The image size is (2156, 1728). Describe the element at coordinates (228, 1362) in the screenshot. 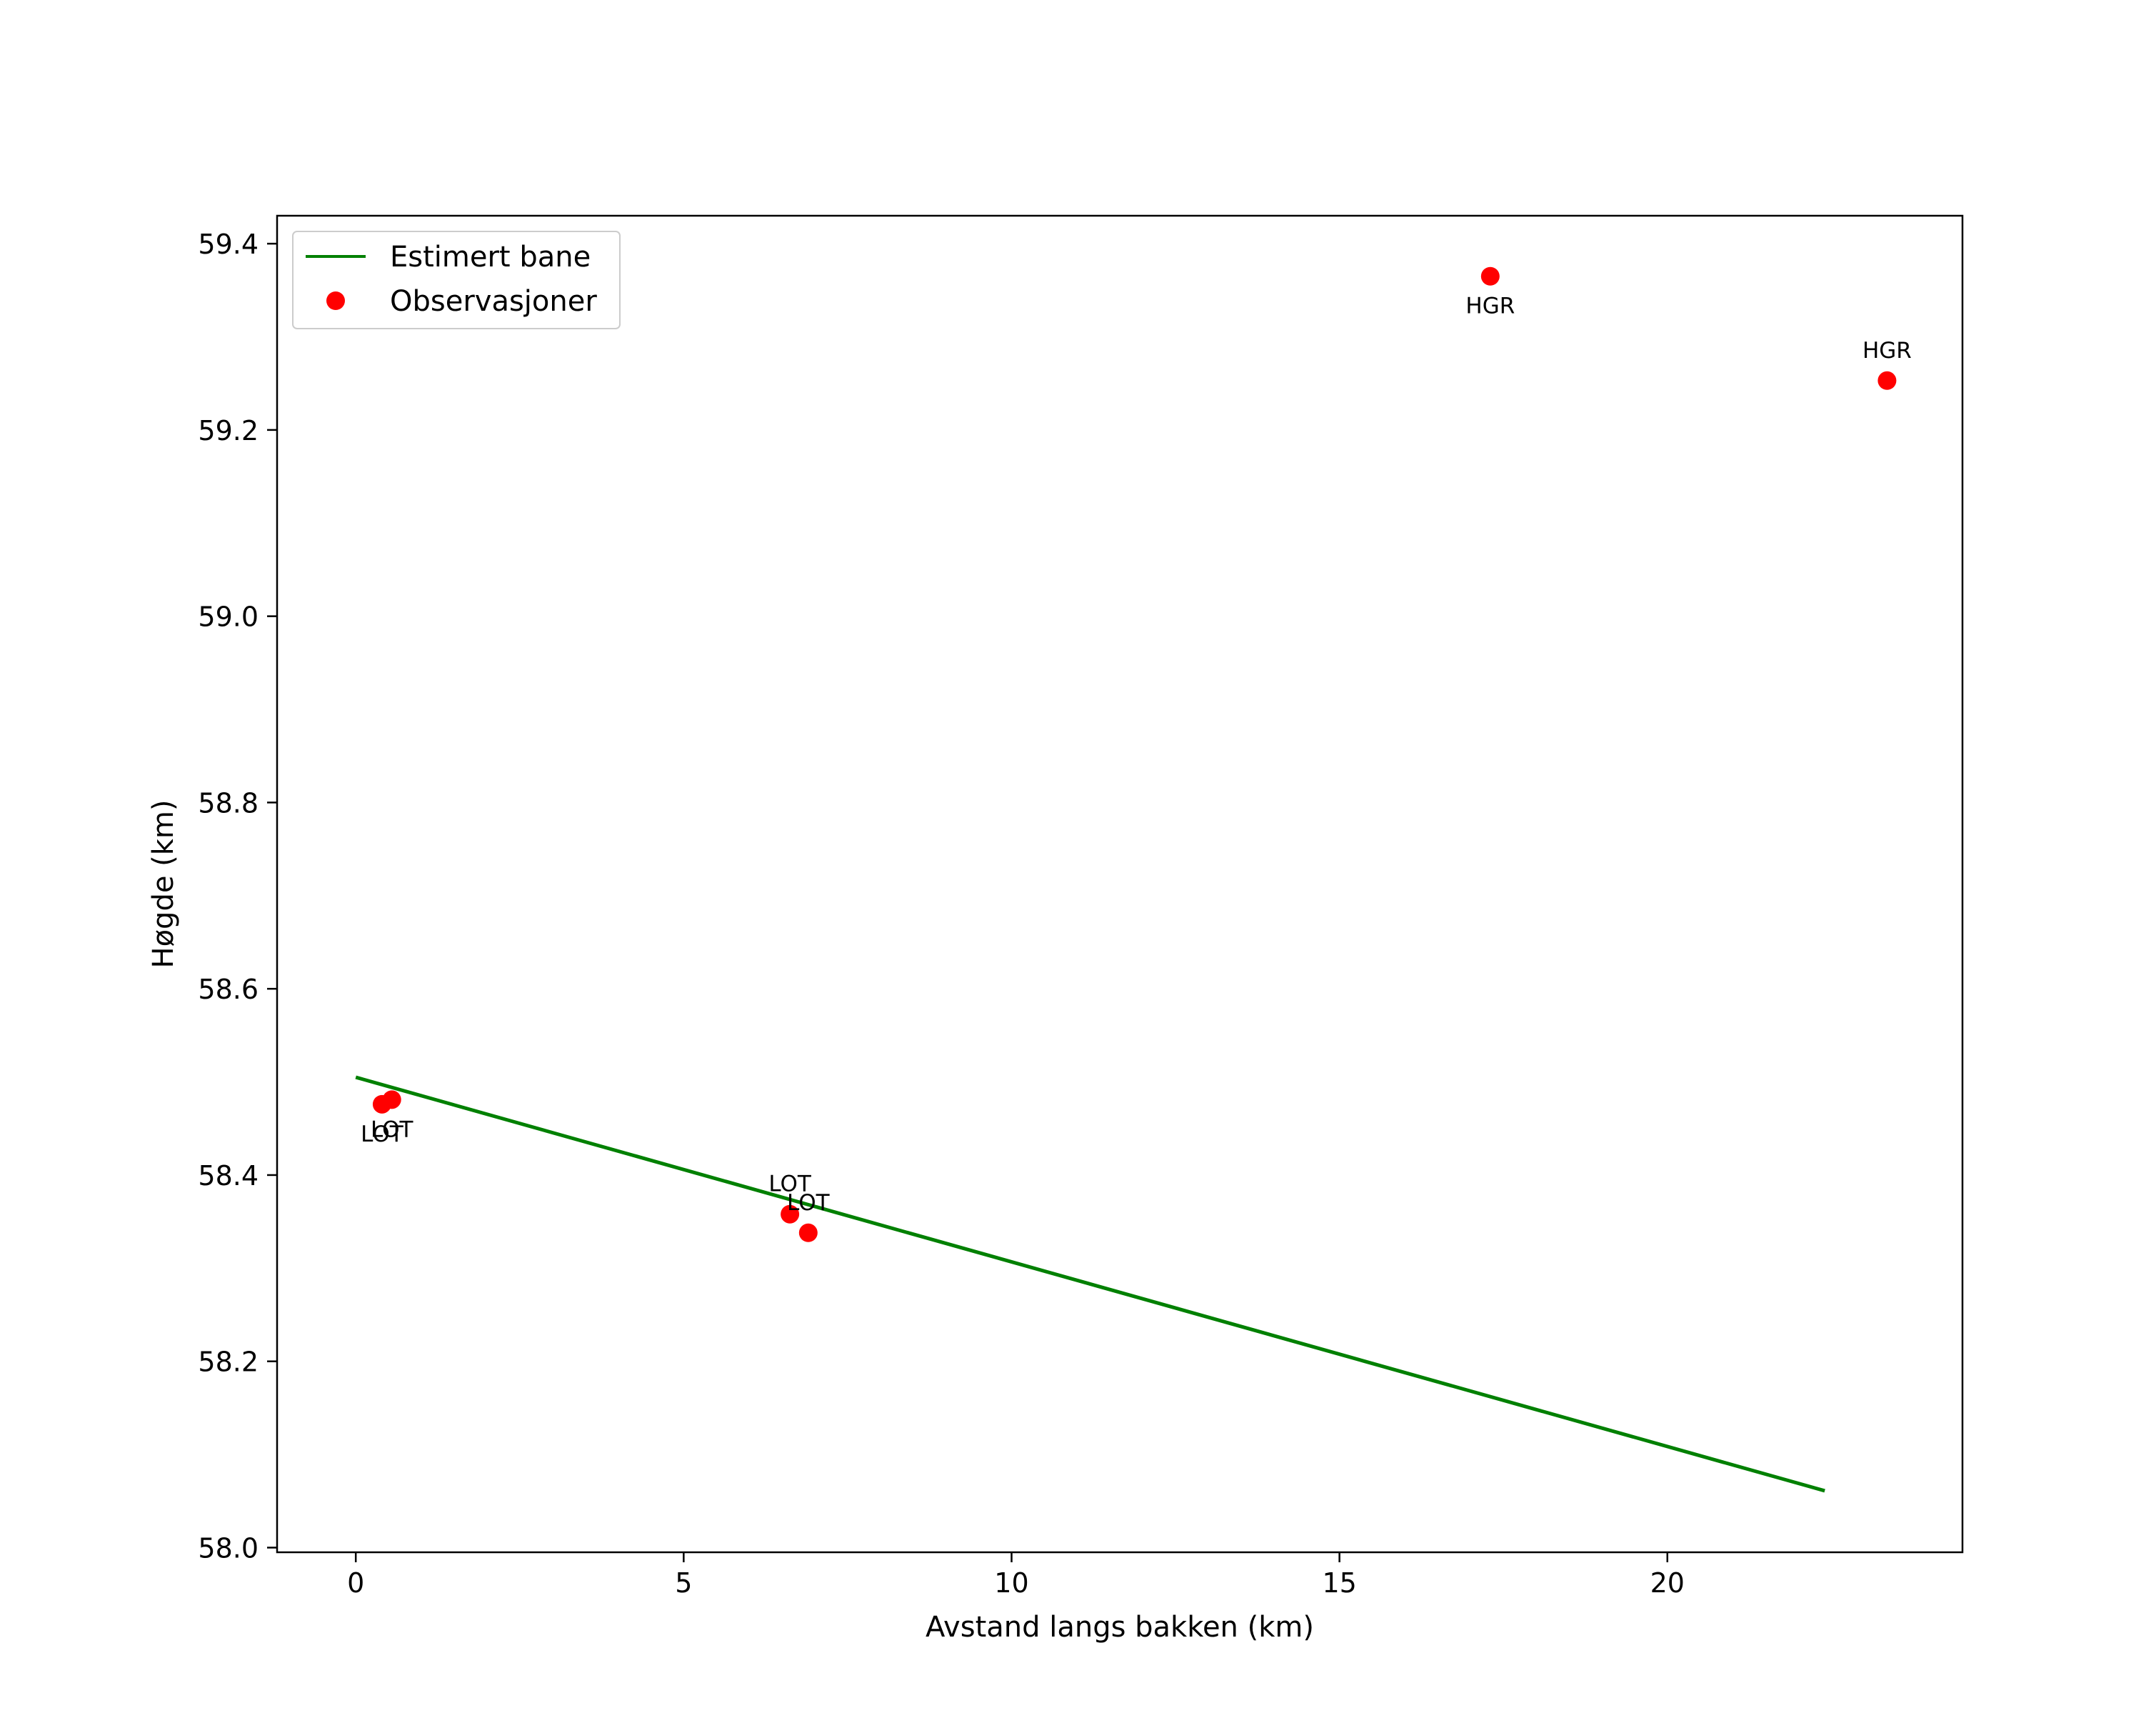

I see `y-tick-label: 58.2` at that location.